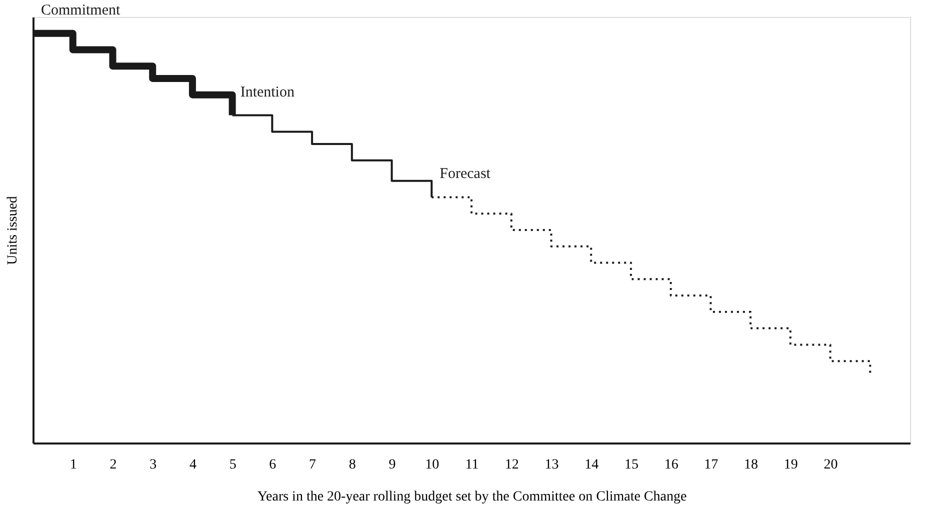 The height and width of the screenshot is (508, 925). What do you see at coordinates (831, 465) in the screenshot?
I see `x-tick-label: 20` at bounding box center [831, 465].